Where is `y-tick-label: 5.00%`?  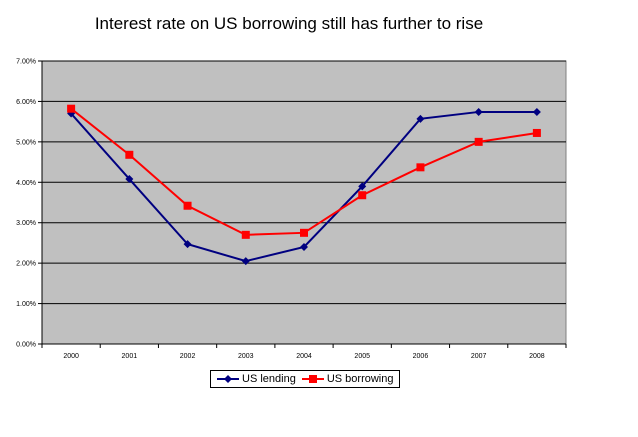 y-tick-label: 5.00% is located at coordinates (26, 142).